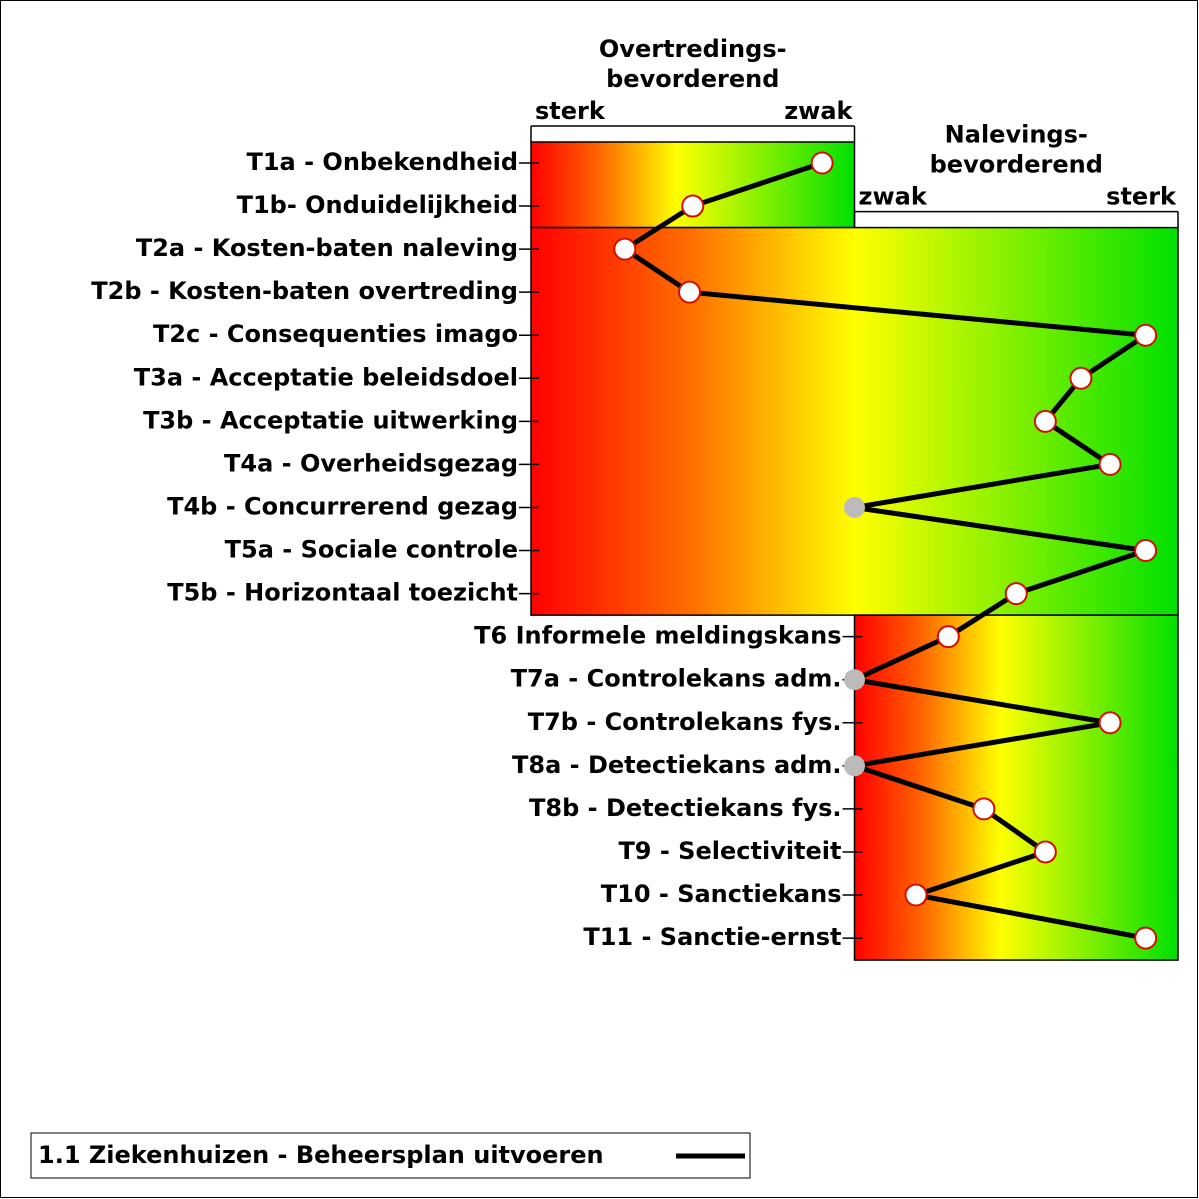 This screenshot has height=1199, width=1199. I want to click on category-label: T9 - Selectiviteit, so click(729, 851).